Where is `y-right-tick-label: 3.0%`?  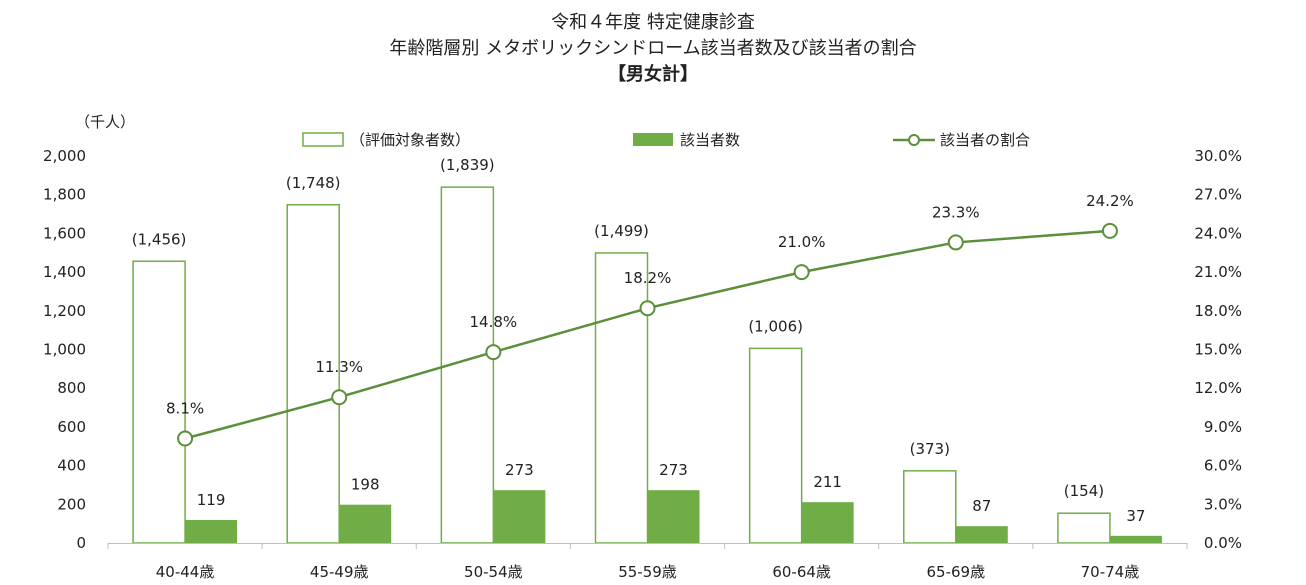 y-right-tick-label: 3.0% is located at coordinates (1223, 504).